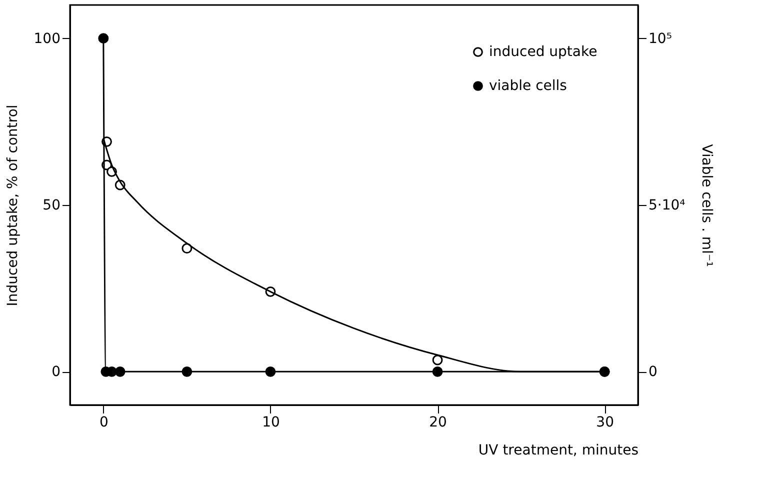 Image resolution: width=769 pixels, height=486 pixels. What do you see at coordinates (660, 38) in the screenshot?
I see `y2-tick-label: 10⁵` at bounding box center [660, 38].